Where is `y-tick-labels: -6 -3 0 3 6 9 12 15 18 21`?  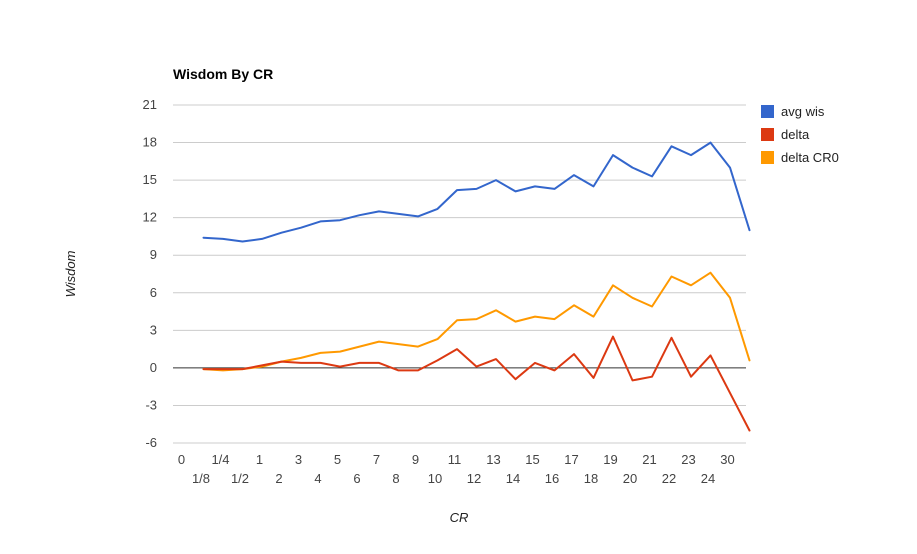
y-tick-labels: -6 -3 0 3 6 9 12 15 18 21 is located at coordinates (150, 273).